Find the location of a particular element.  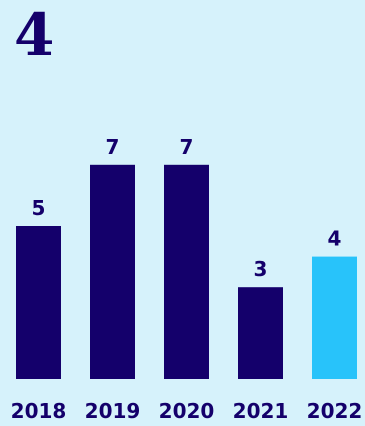

headline-number: 4 is located at coordinates (34, 35).